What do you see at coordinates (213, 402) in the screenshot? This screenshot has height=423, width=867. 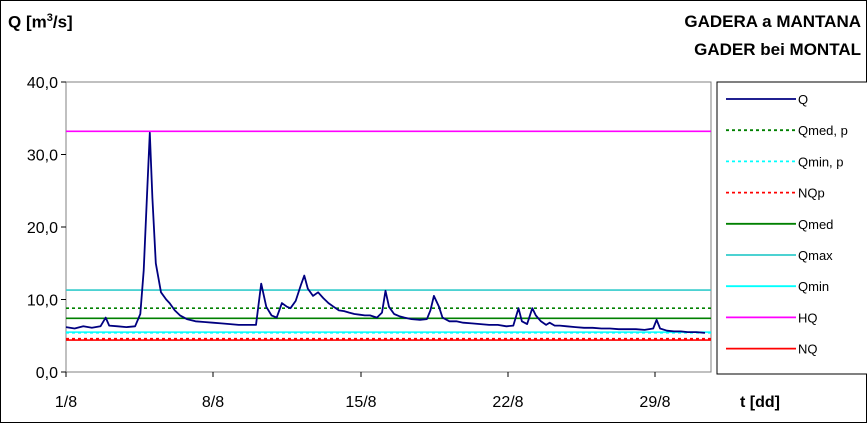 I see `x-tick-label: 8/8` at bounding box center [213, 402].